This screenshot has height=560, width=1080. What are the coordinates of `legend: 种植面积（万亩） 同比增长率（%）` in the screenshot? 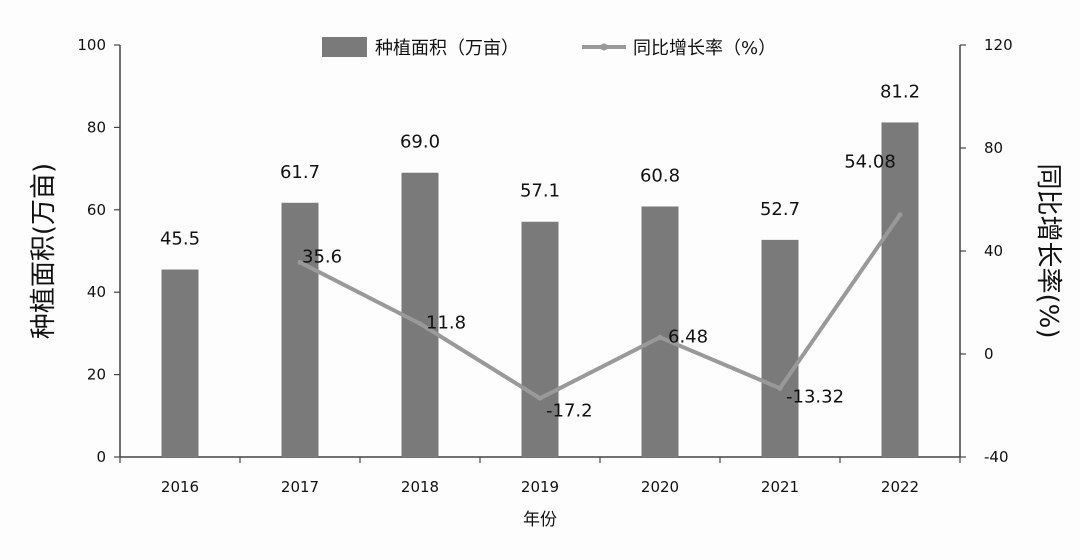 It's located at (549, 48).